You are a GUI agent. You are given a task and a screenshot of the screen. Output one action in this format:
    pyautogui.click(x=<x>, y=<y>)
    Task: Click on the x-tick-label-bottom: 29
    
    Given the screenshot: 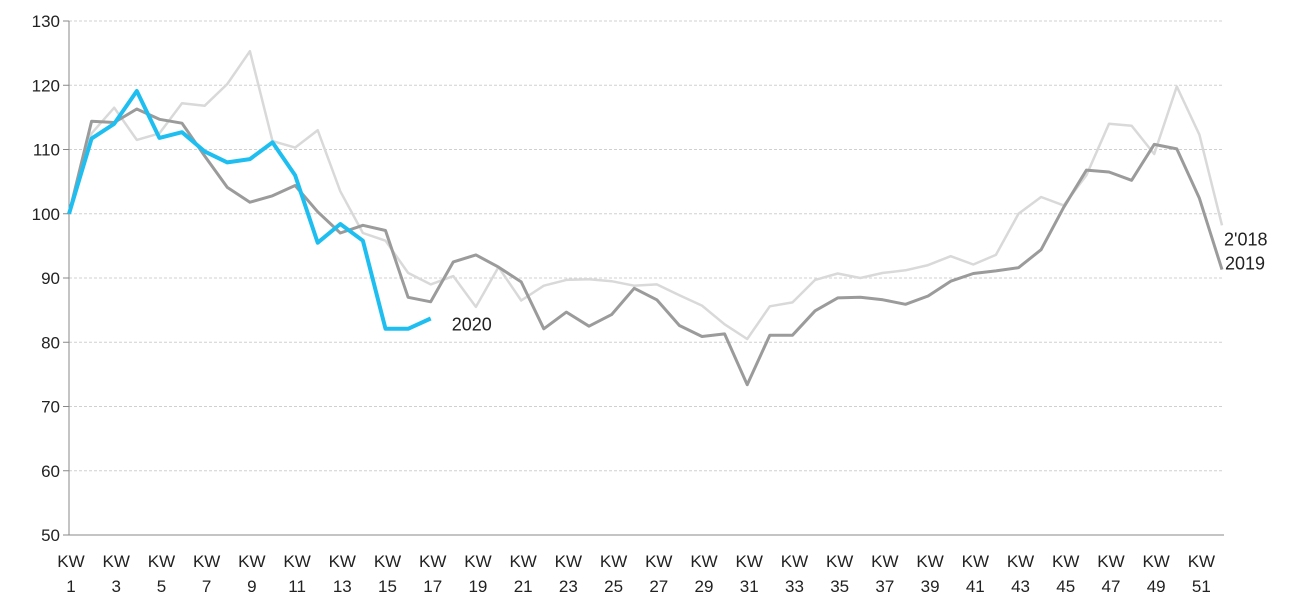 What is the action you would take?
    pyautogui.click(x=704, y=586)
    